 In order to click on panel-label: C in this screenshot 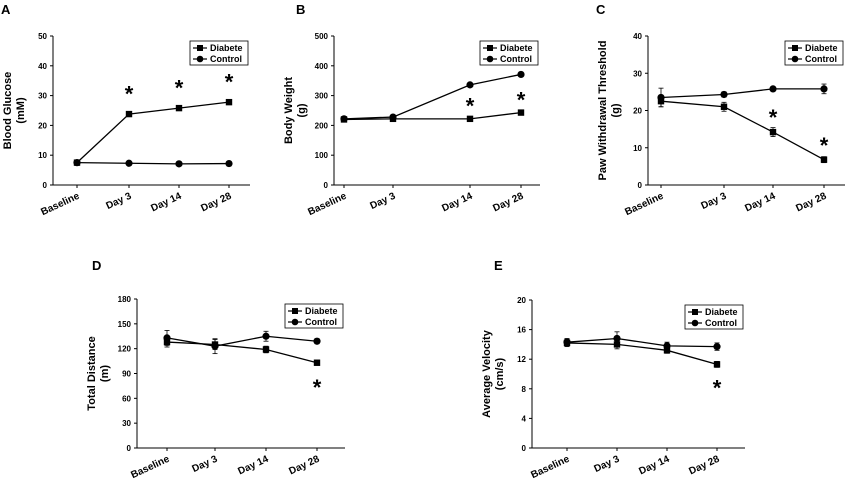, I will do `click(601, 9)`.